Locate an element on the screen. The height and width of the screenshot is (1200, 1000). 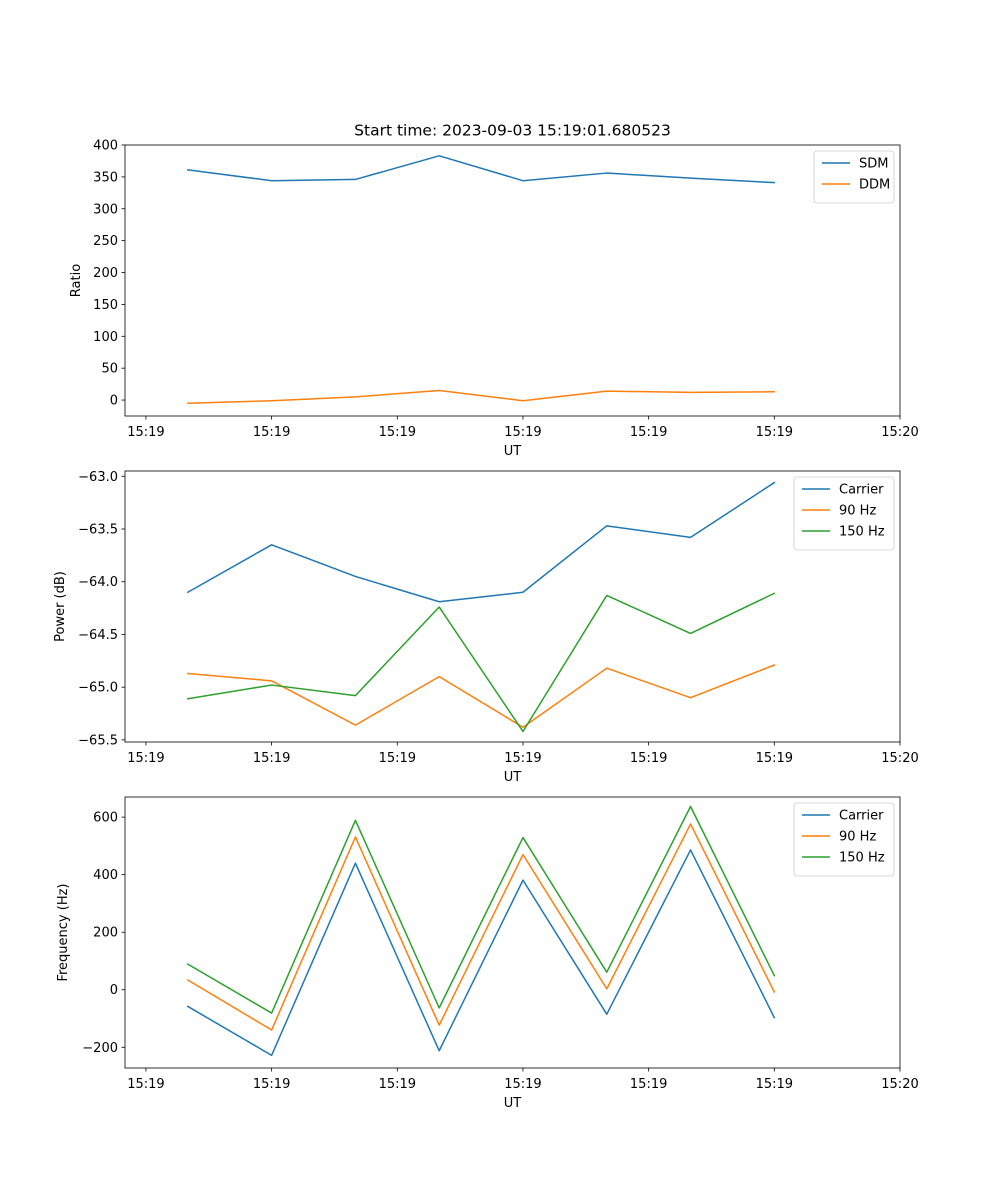
frequency-y-tick-label: 0 is located at coordinates (114, 990).